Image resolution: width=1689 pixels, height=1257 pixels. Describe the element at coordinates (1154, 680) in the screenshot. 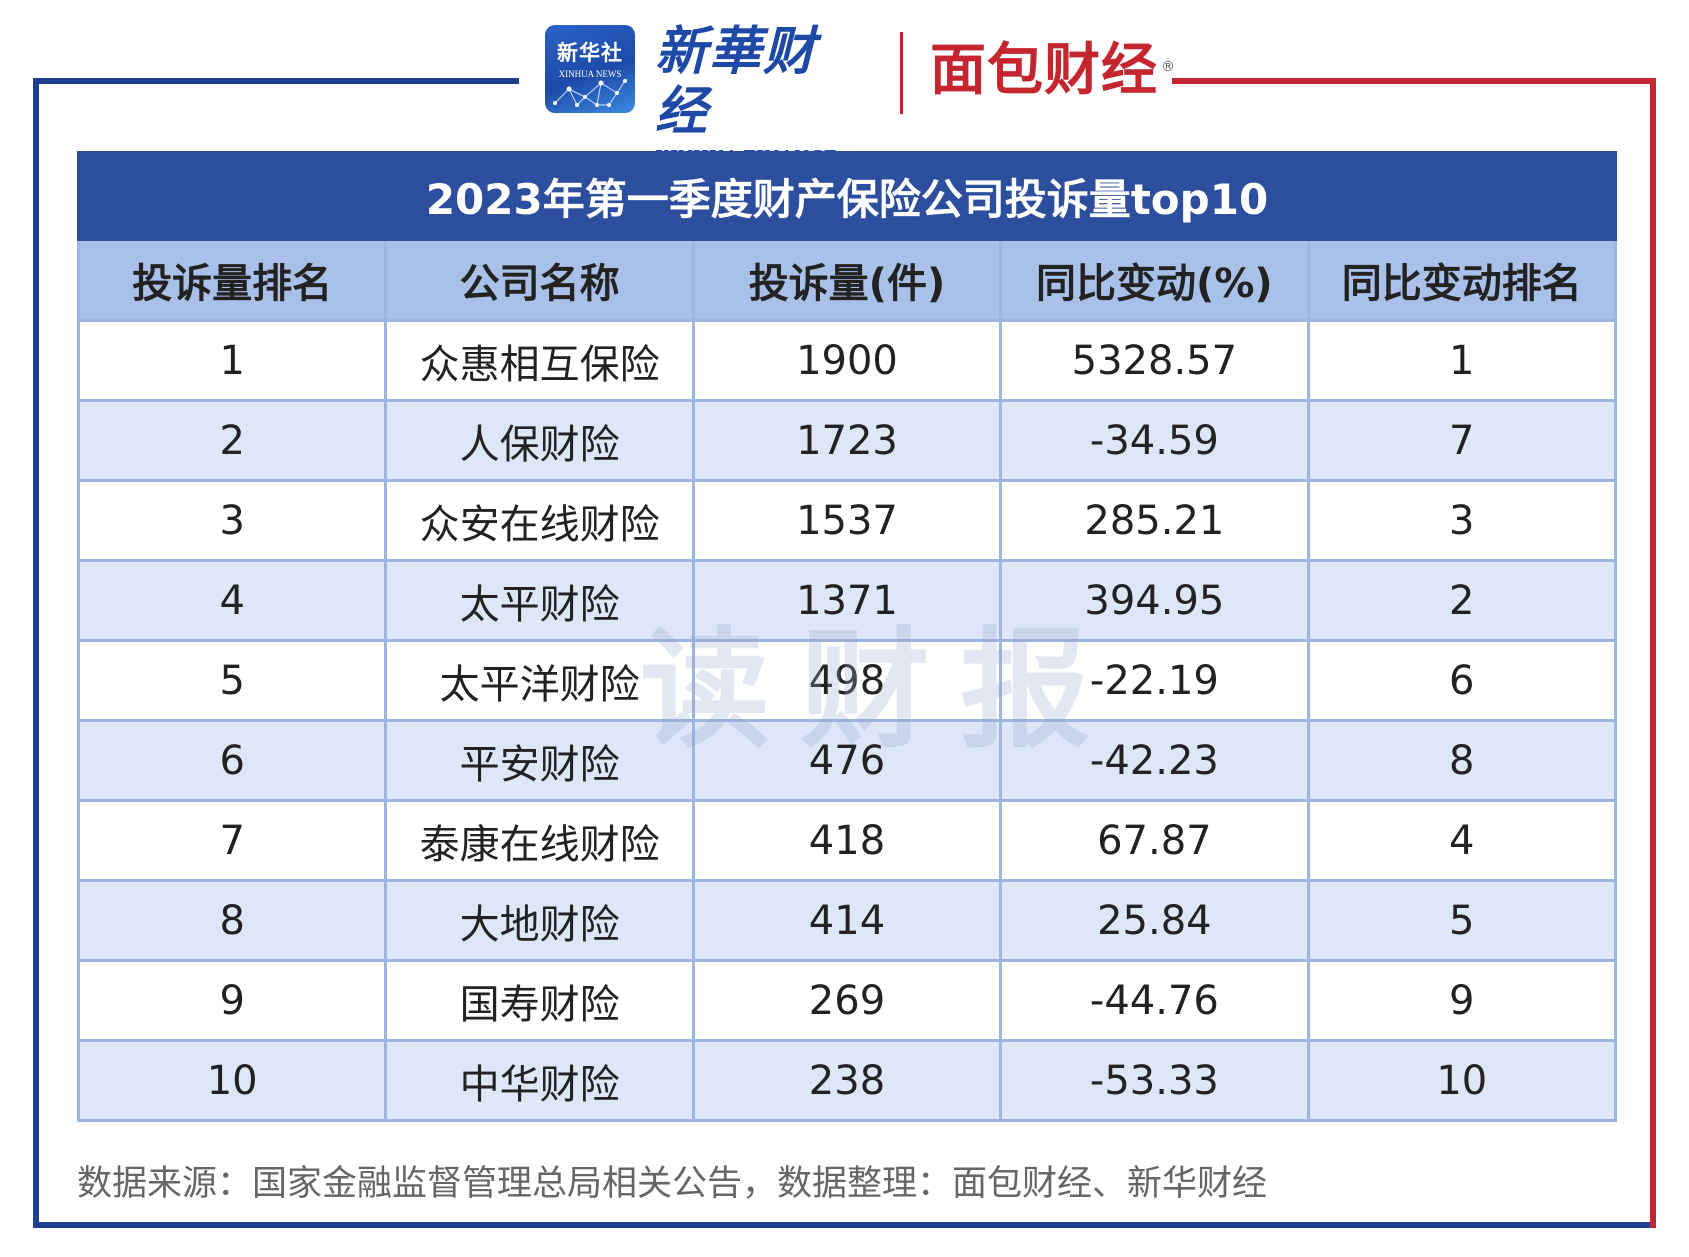

I see `cell-yoy: -22.19` at that location.